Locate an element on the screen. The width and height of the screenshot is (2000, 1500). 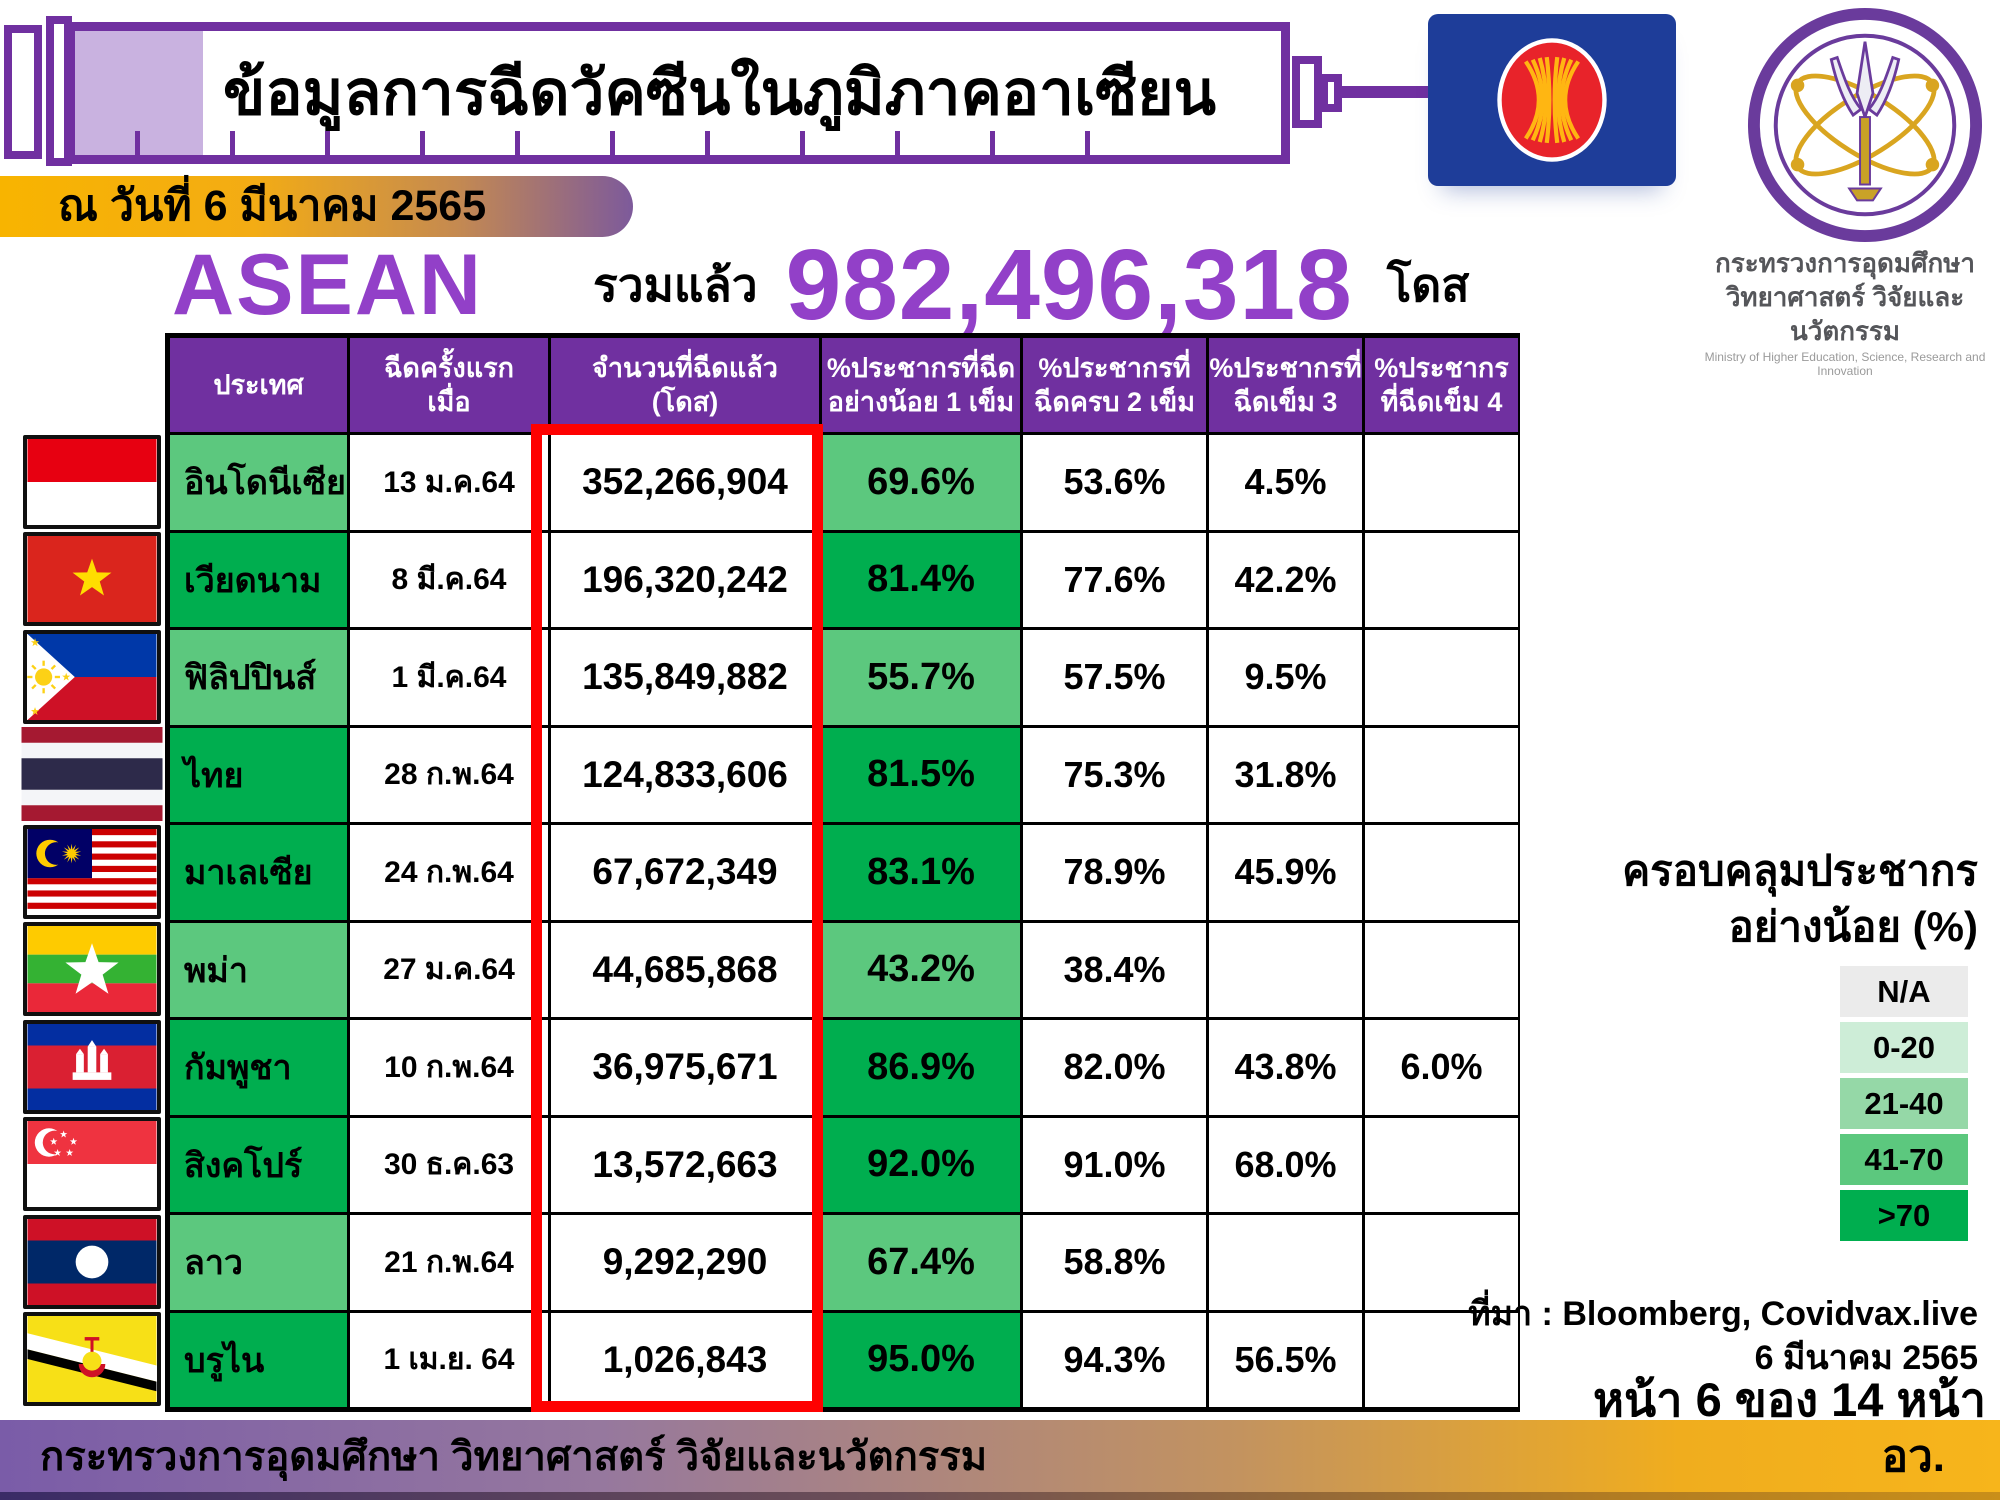
cell-country: สิงคโปร์ is located at coordinates (258, 1164).